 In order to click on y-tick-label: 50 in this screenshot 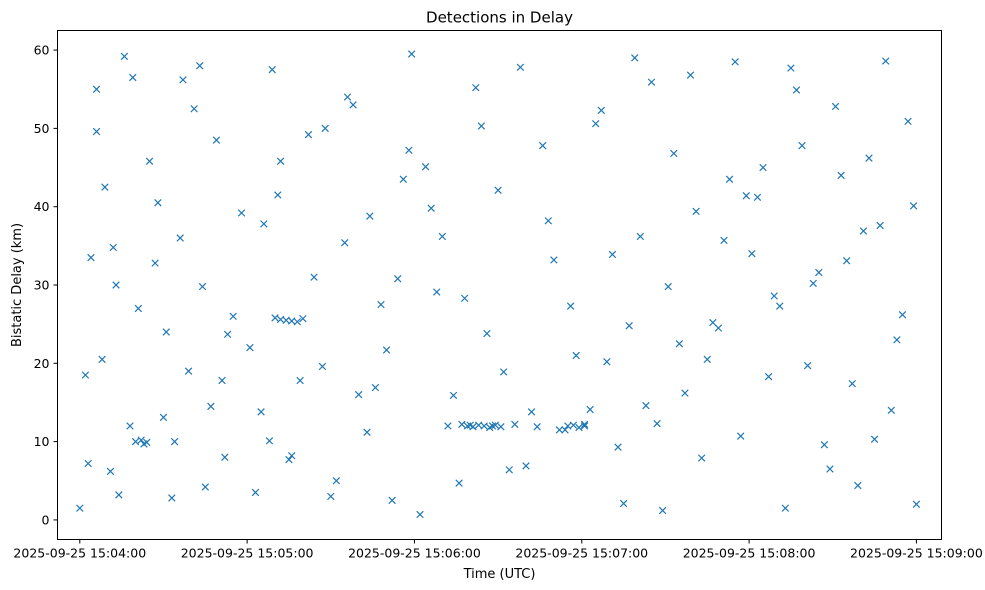, I will do `click(42, 128)`.